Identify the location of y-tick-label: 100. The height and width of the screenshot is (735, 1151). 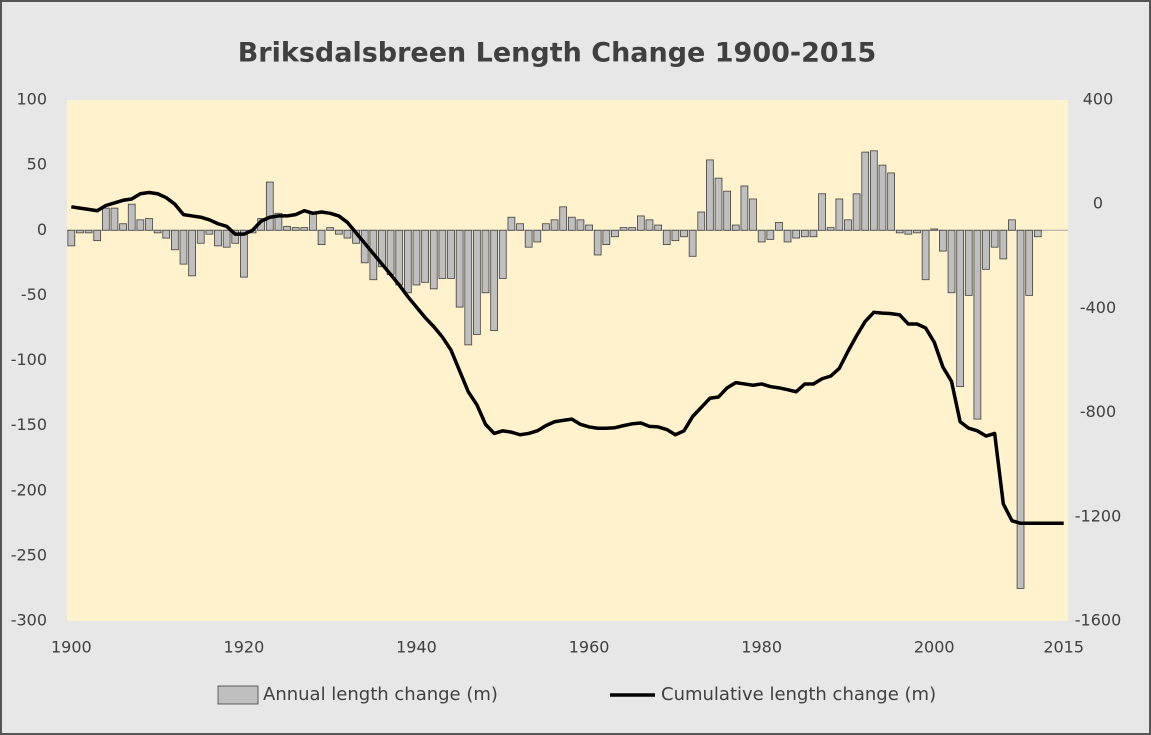
(31, 99).